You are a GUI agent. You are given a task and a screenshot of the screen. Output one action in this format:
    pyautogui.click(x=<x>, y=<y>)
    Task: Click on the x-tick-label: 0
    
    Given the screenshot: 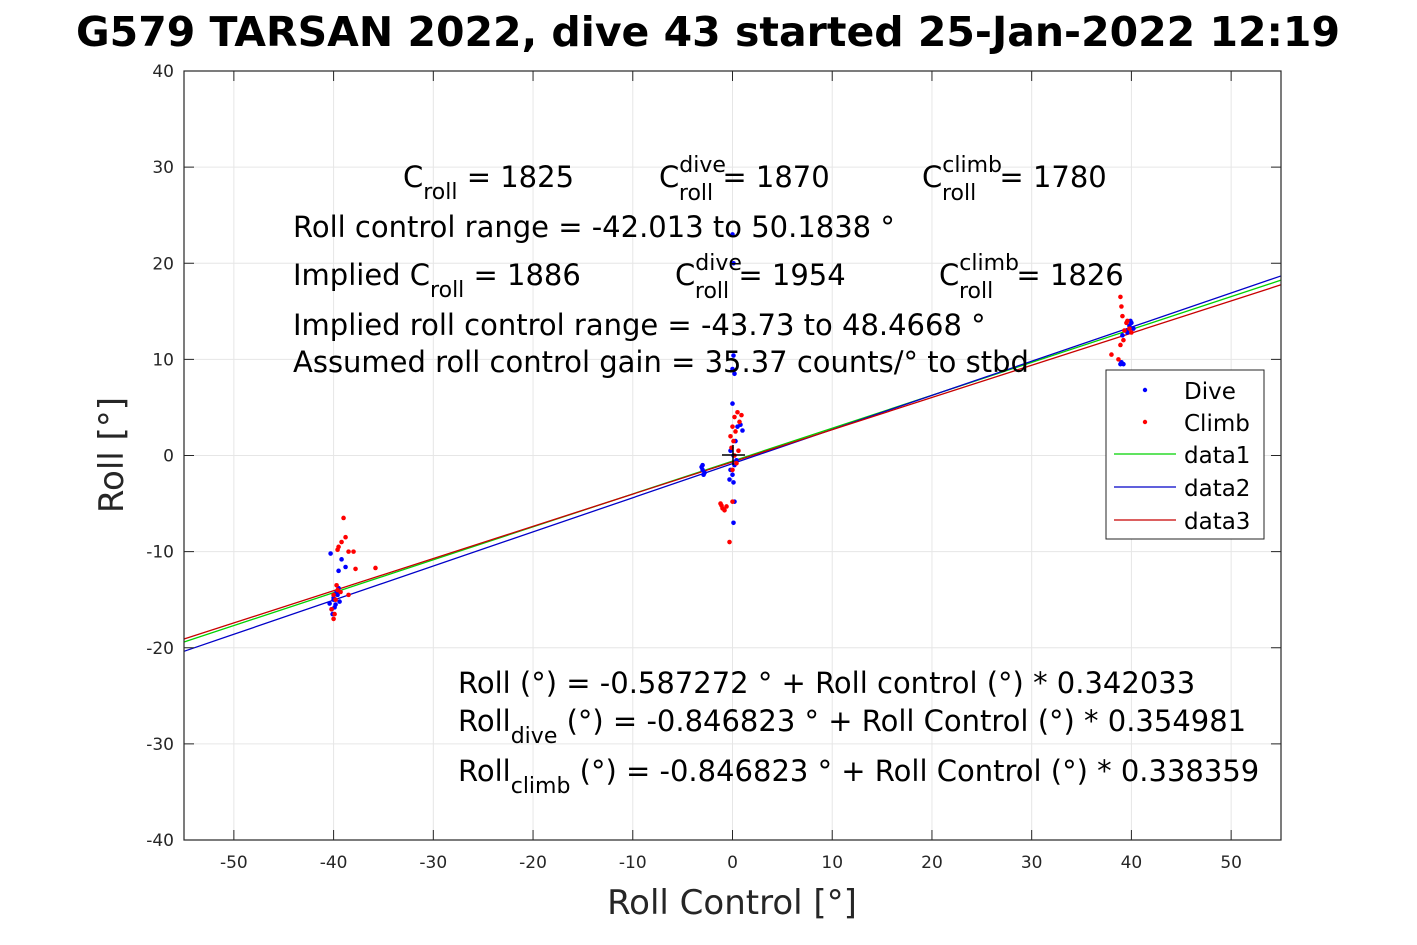 What is the action you would take?
    pyautogui.click(x=732, y=863)
    